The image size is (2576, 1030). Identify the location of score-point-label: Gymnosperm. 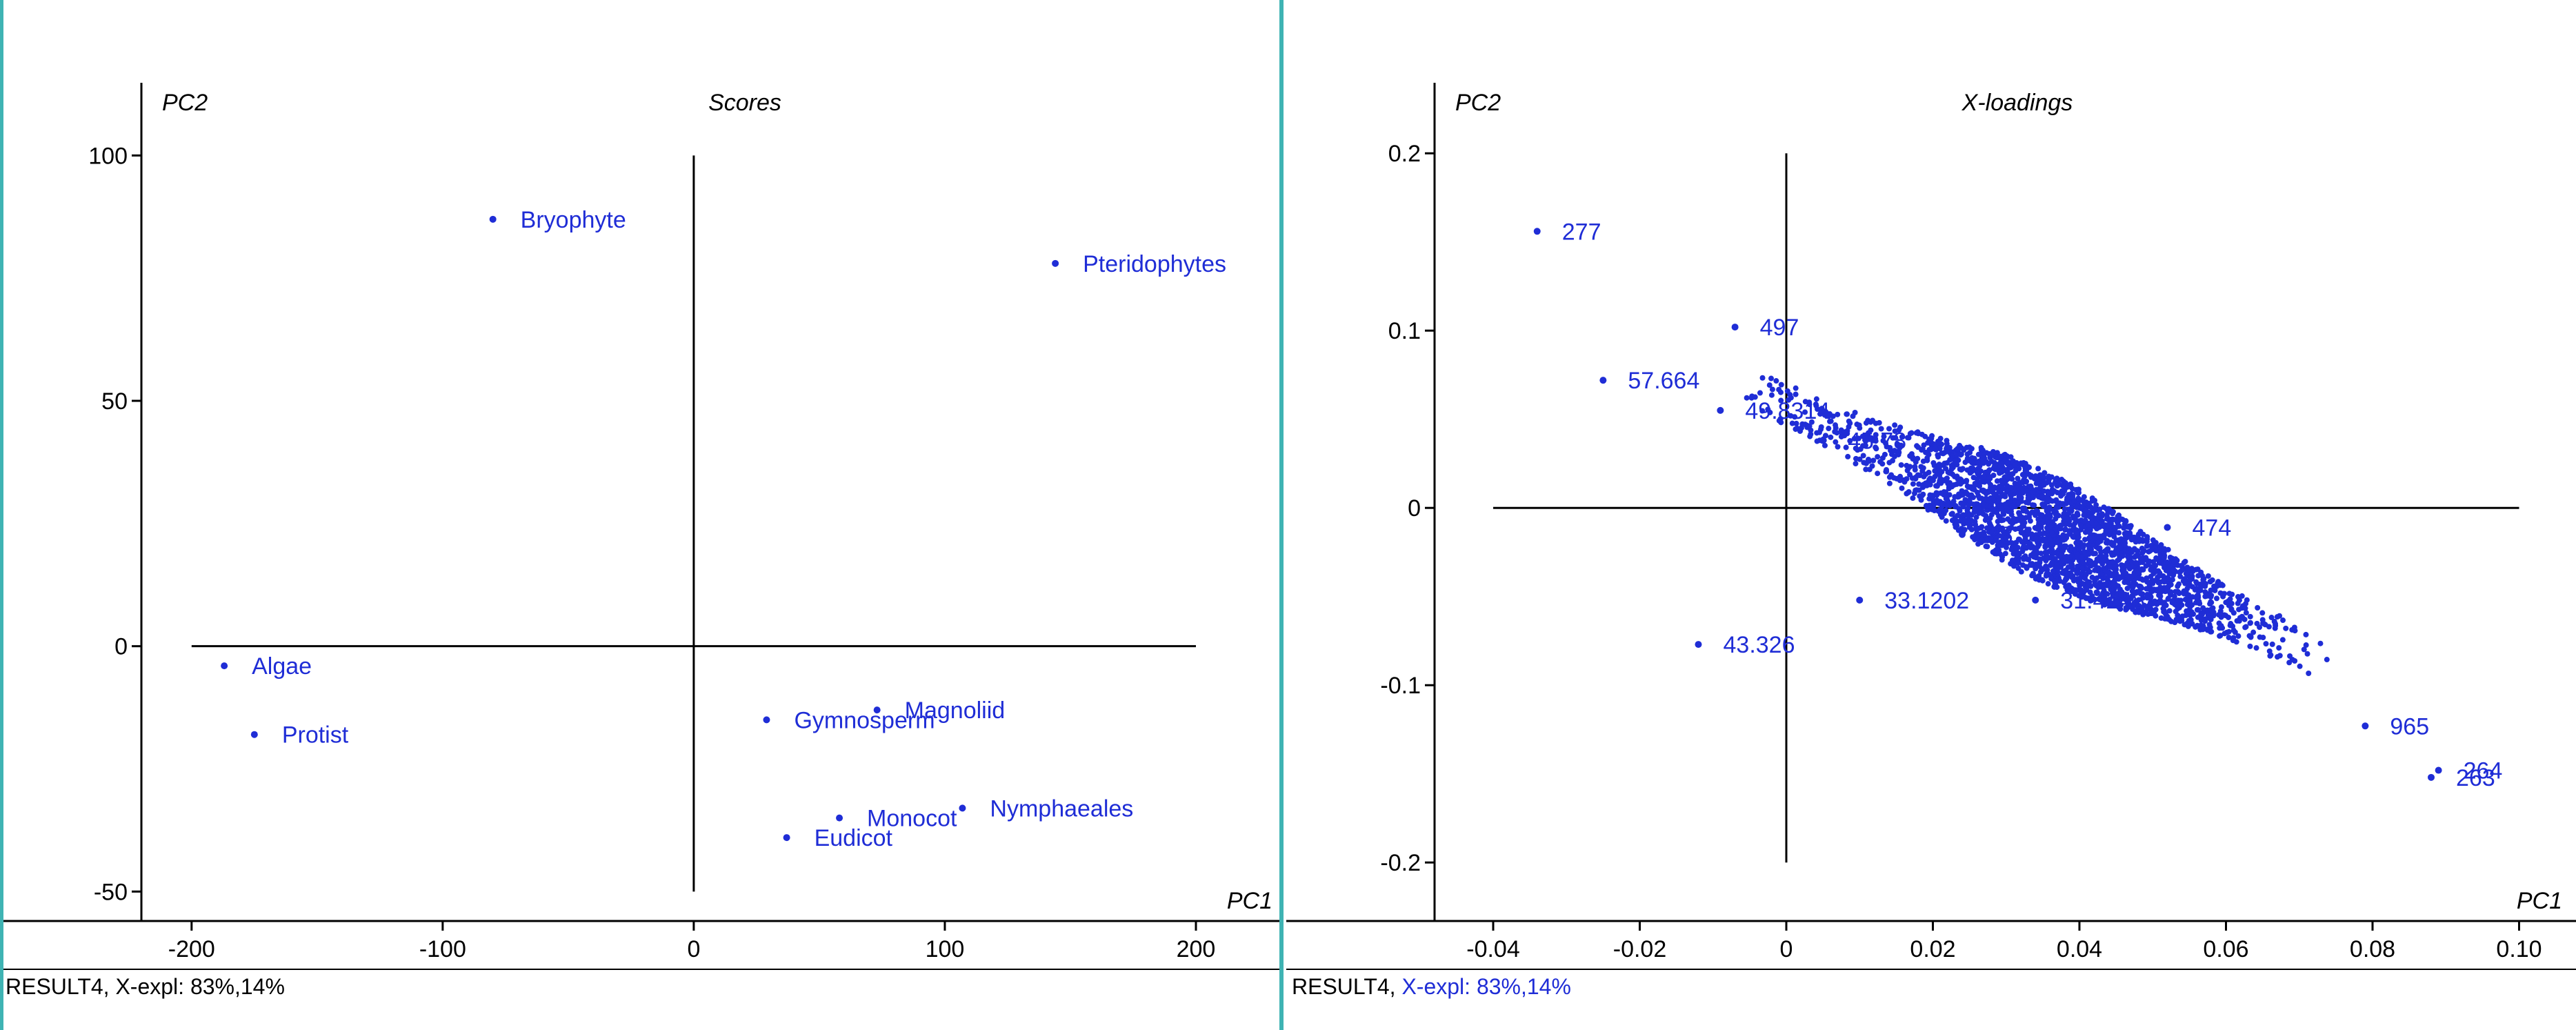
(865, 720).